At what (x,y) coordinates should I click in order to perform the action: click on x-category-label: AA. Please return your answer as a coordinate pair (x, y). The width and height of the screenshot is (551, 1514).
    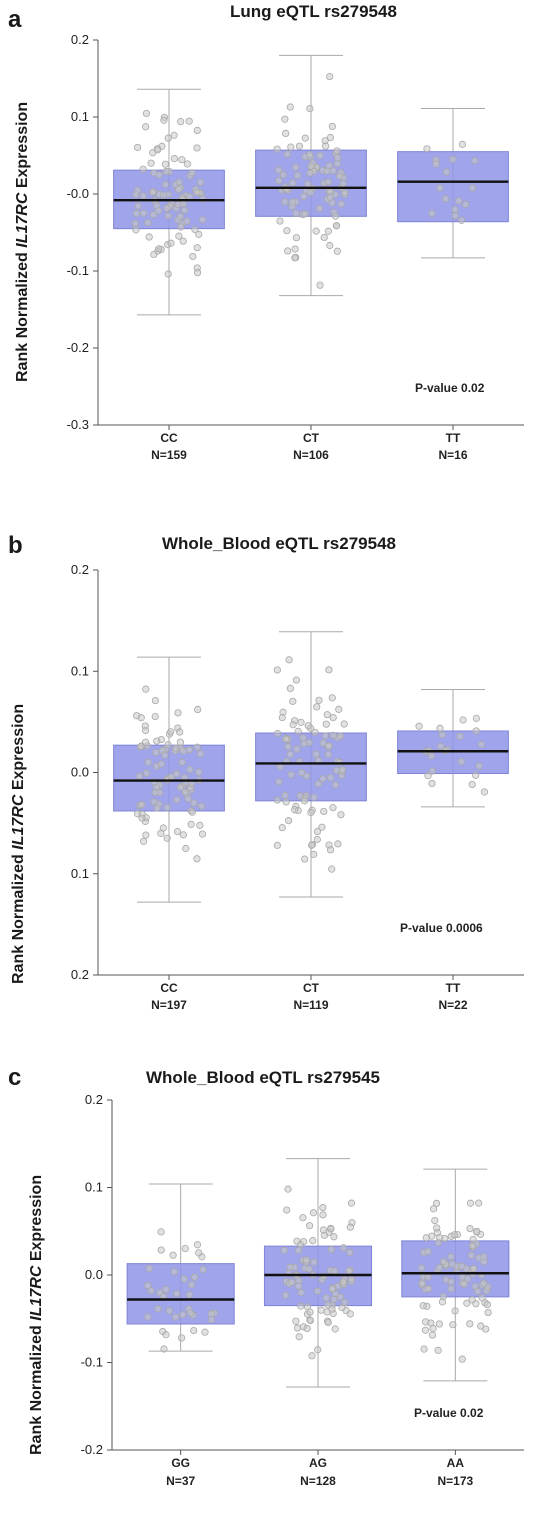
    Looking at the image, I should click on (456, 1463).